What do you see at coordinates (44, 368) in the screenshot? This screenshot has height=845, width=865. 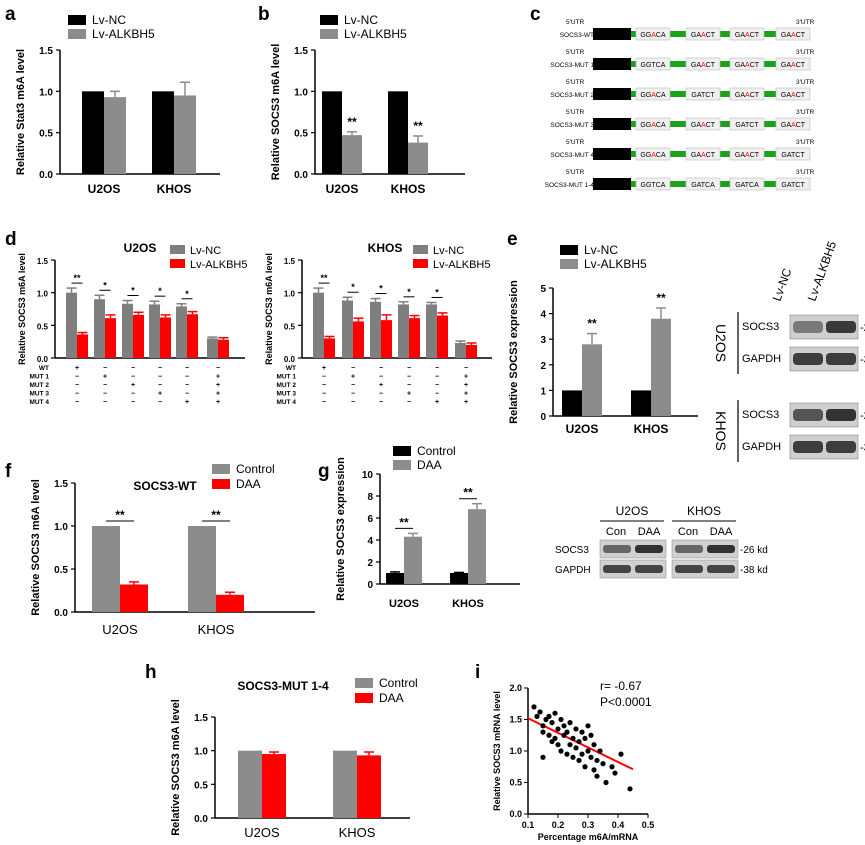 I see `matrix-row-label: WT` at bounding box center [44, 368].